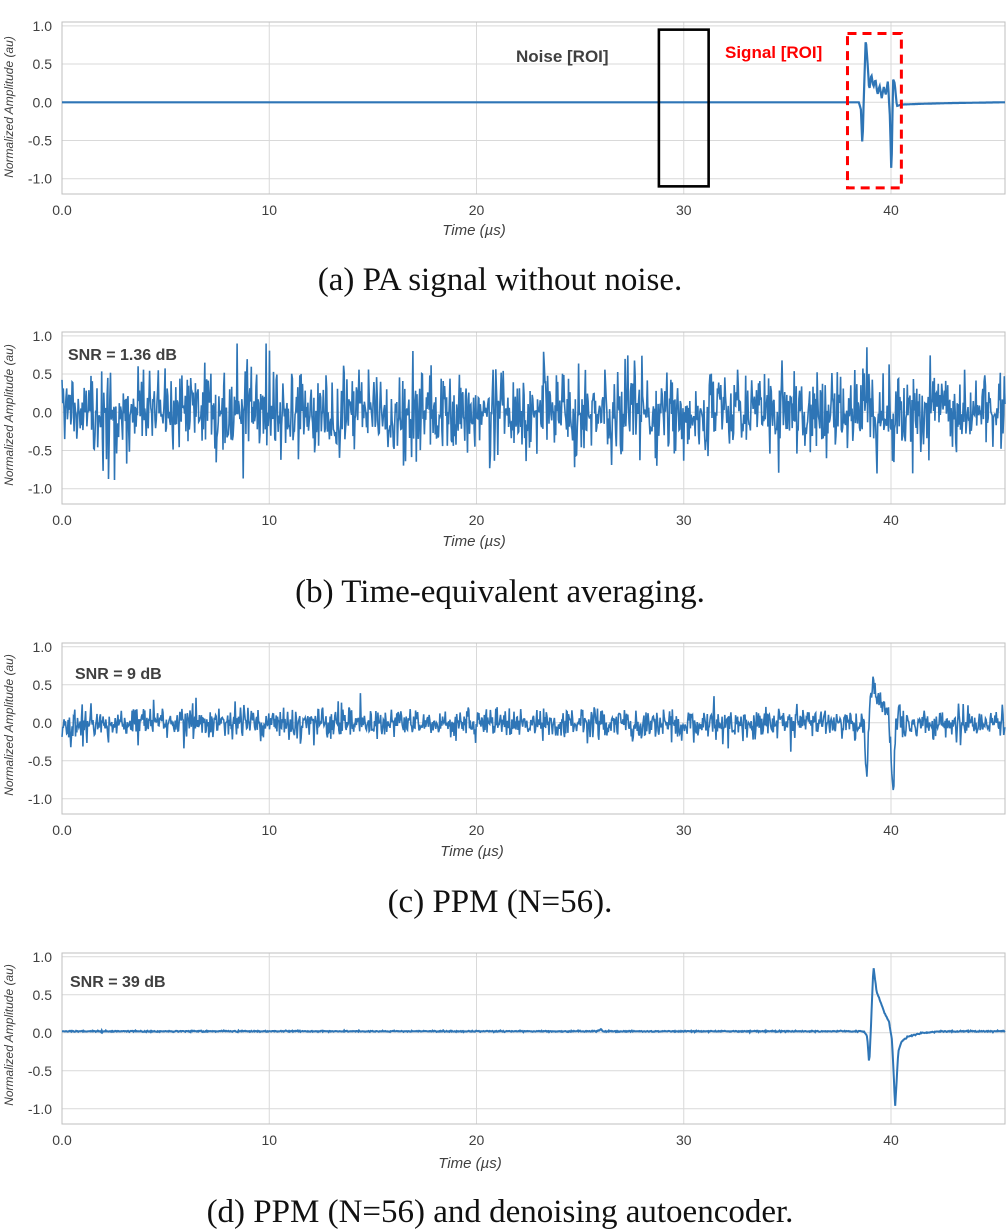 The width and height of the screenshot is (1007, 1231). Describe the element at coordinates (40, 140) in the screenshot. I see `y-tick-label-a: -0.5` at that location.